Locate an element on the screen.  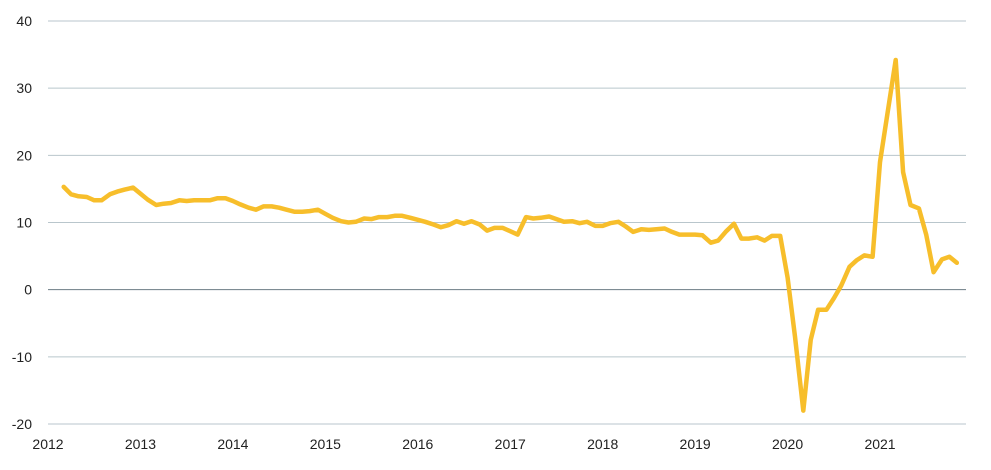
x-tick-label: 2013 is located at coordinates (140, 444).